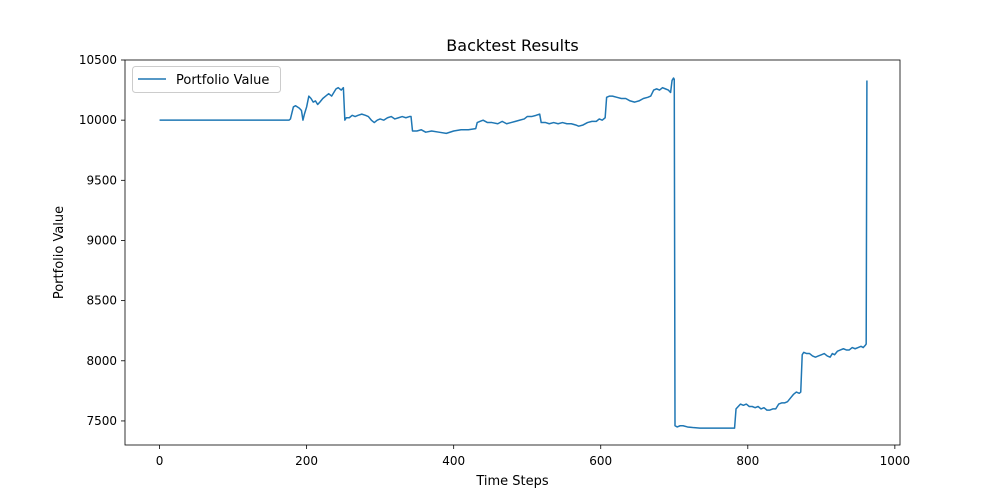 This screenshot has height=500, width=1000. What do you see at coordinates (101, 301) in the screenshot?
I see `y-tick-label: 8500` at bounding box center [101, 301].